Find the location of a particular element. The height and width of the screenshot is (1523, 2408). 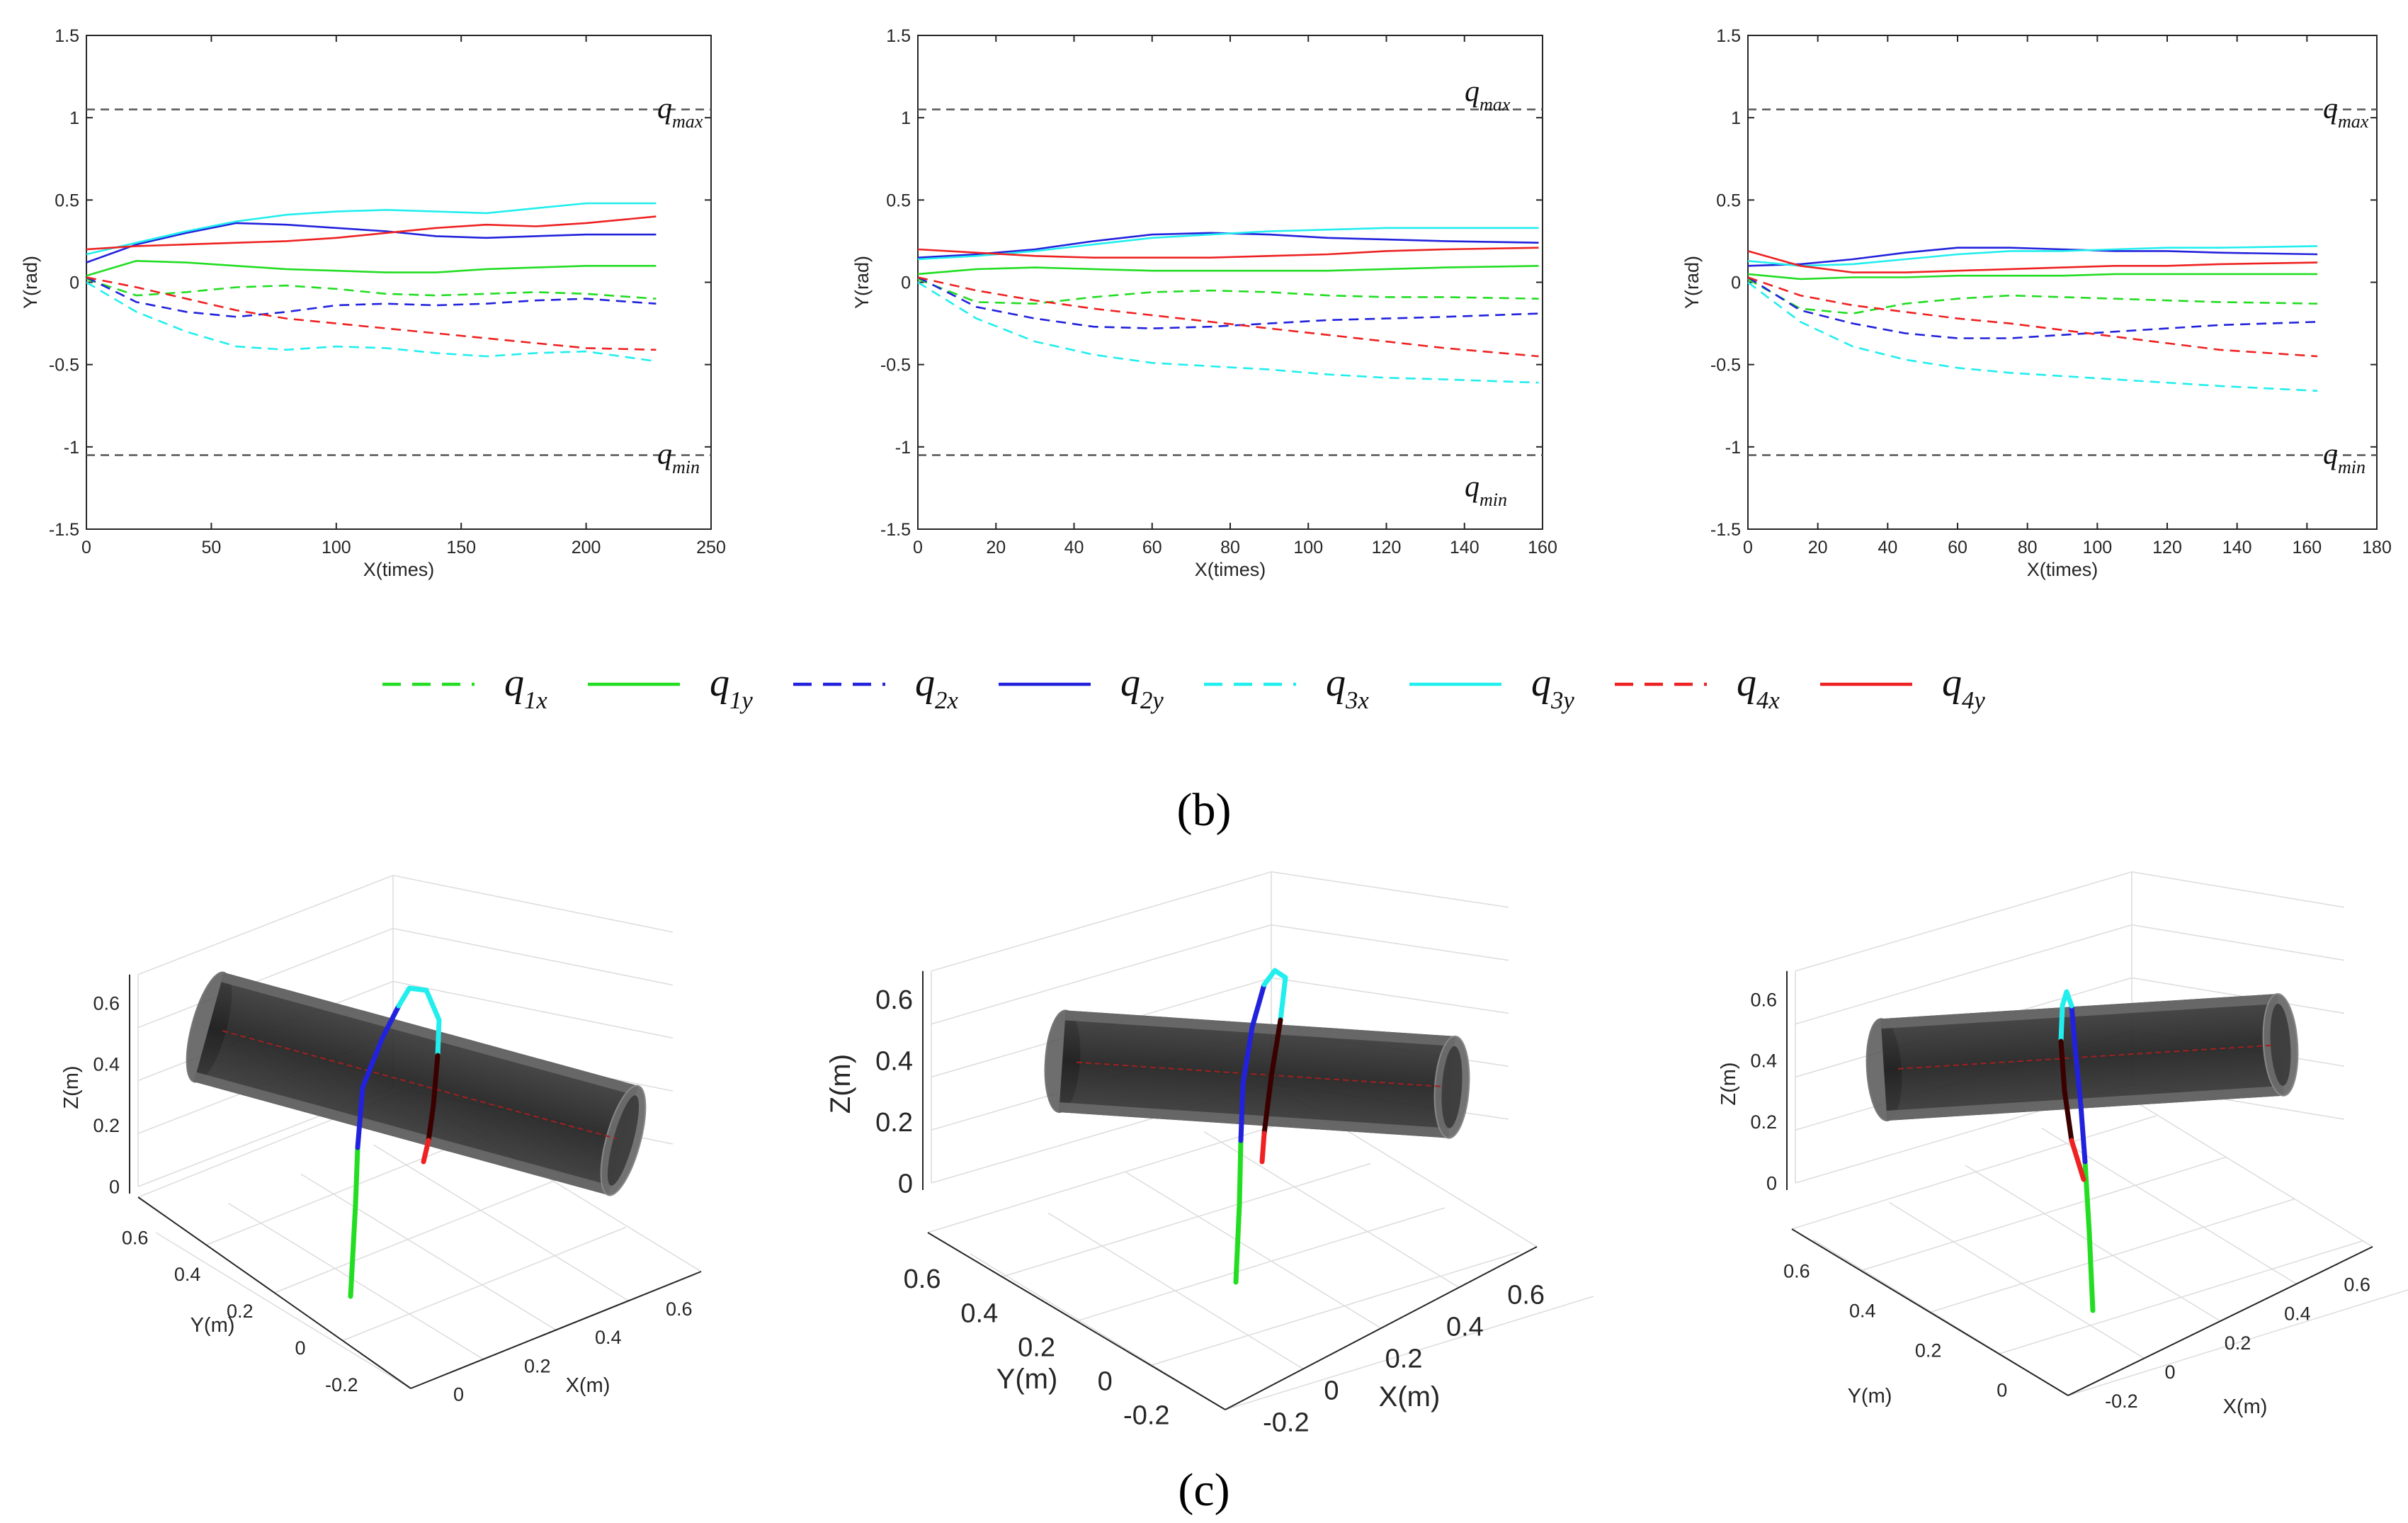

joint-limit-label-min-symbol: q is located at coordinates (2330, 454).